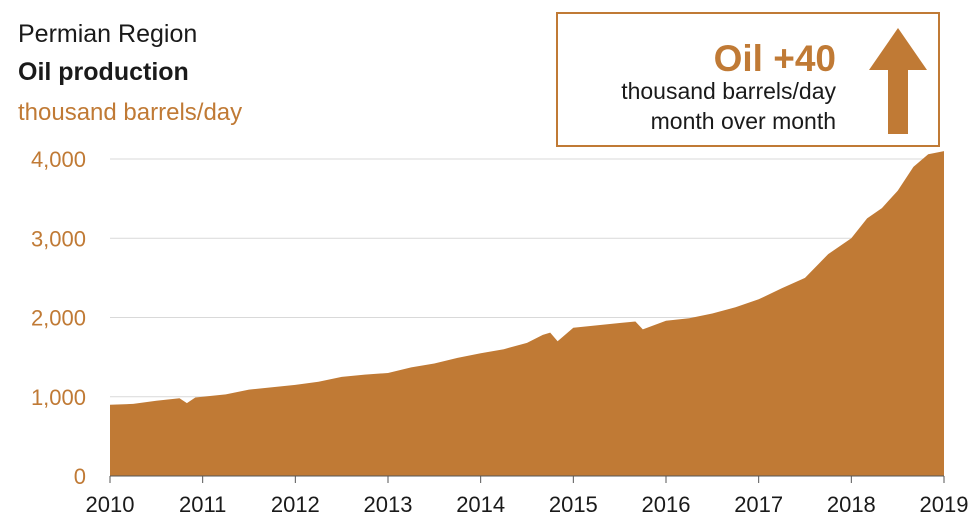 The width and height of the screenshot is (978, 528). Describe the element at coordinates (130, 112) in the screenshot. I see `y-axis-unit-label: thousand barrels/day` at that location.